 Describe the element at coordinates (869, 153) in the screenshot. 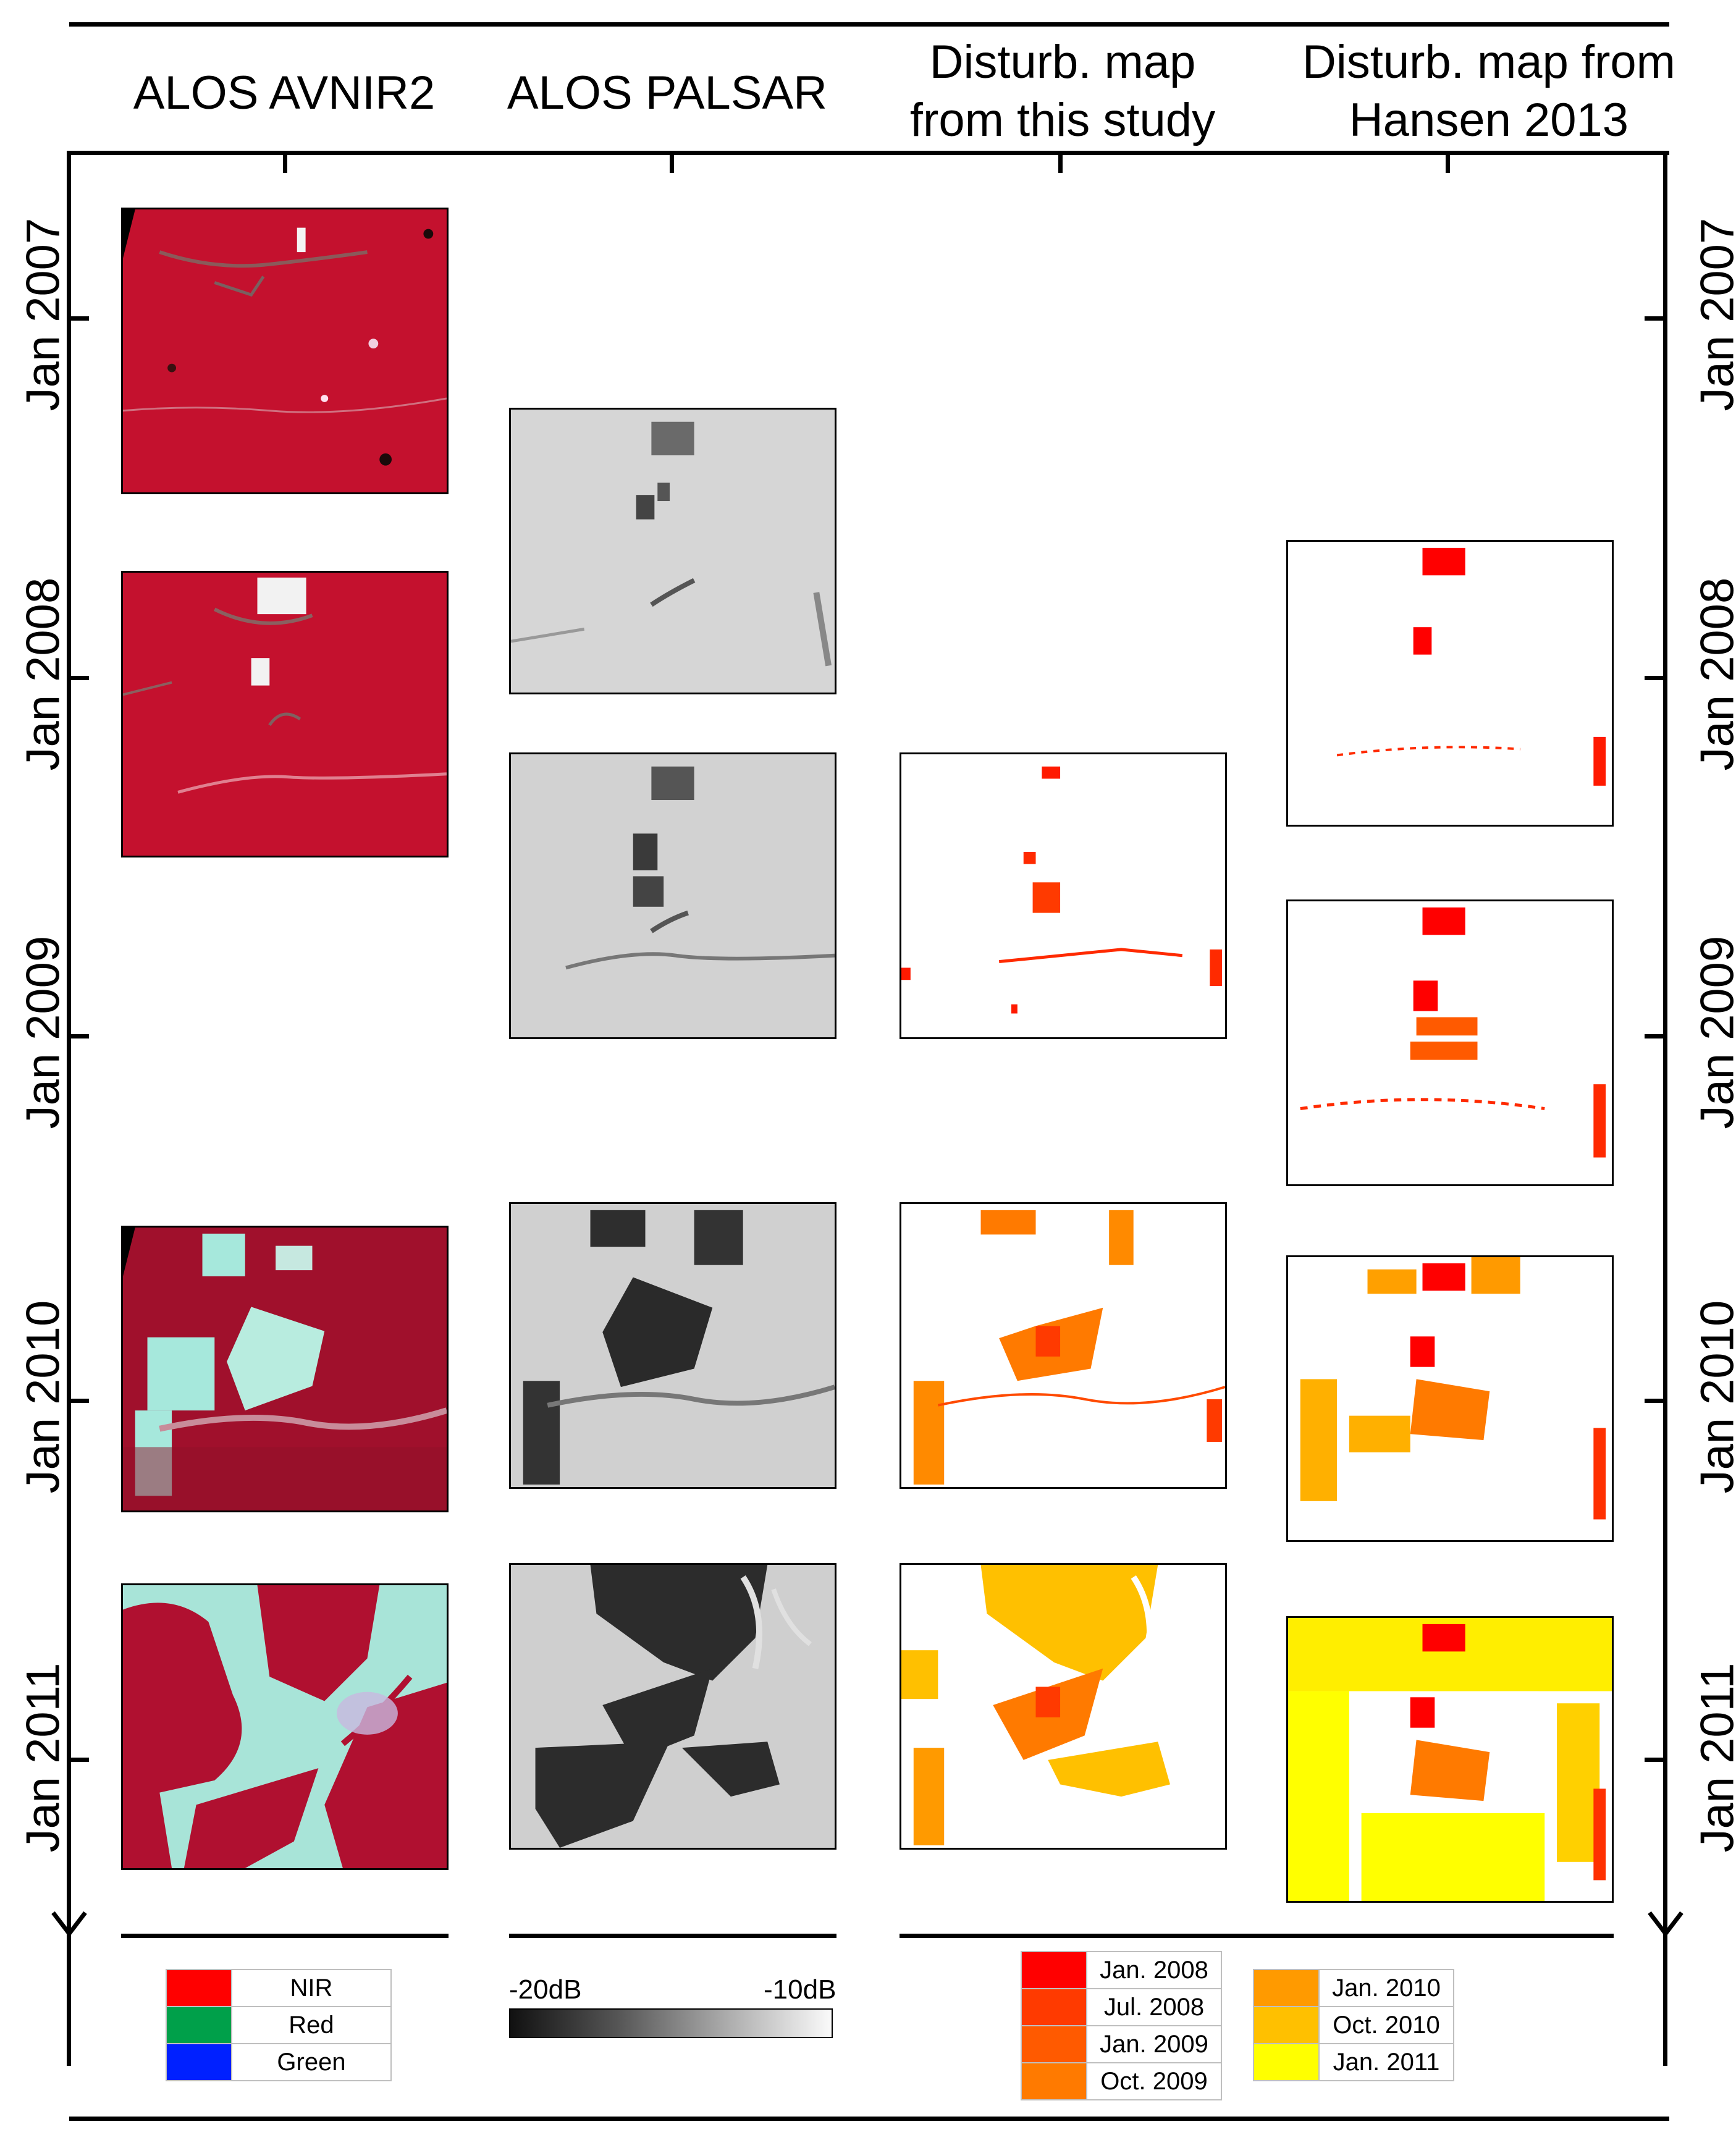

I see `header-rule` at that location.